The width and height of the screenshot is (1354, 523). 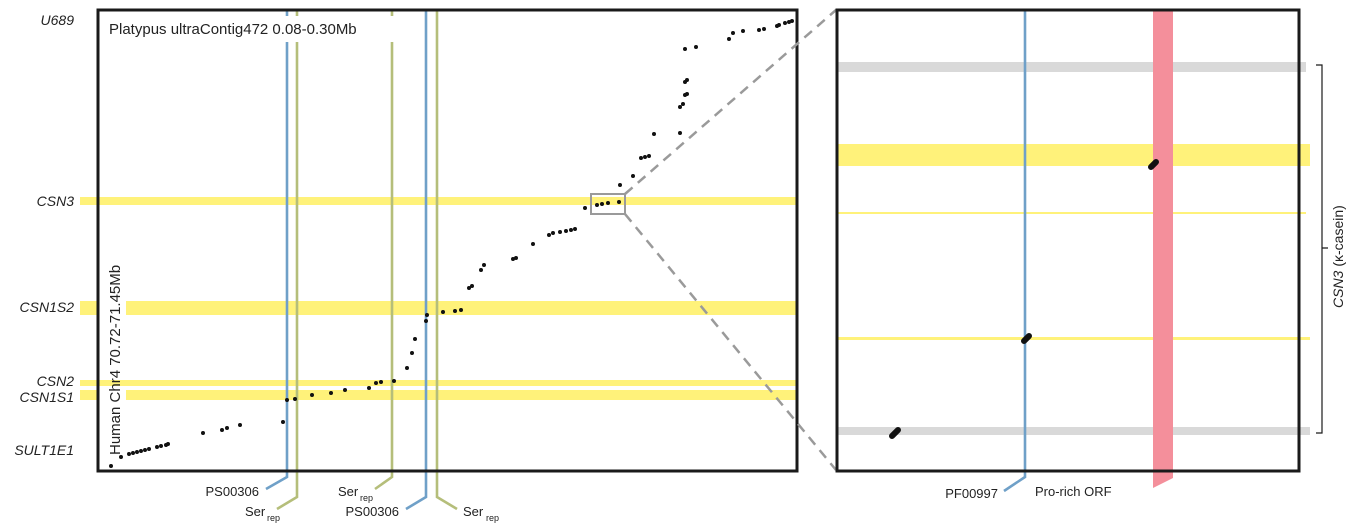 What do you see at coordinates (115, 360) in the screenshot?
I see `y-axis-label: Human Chr4 70.72-71.45Mb` at bounding box center [115, 360].